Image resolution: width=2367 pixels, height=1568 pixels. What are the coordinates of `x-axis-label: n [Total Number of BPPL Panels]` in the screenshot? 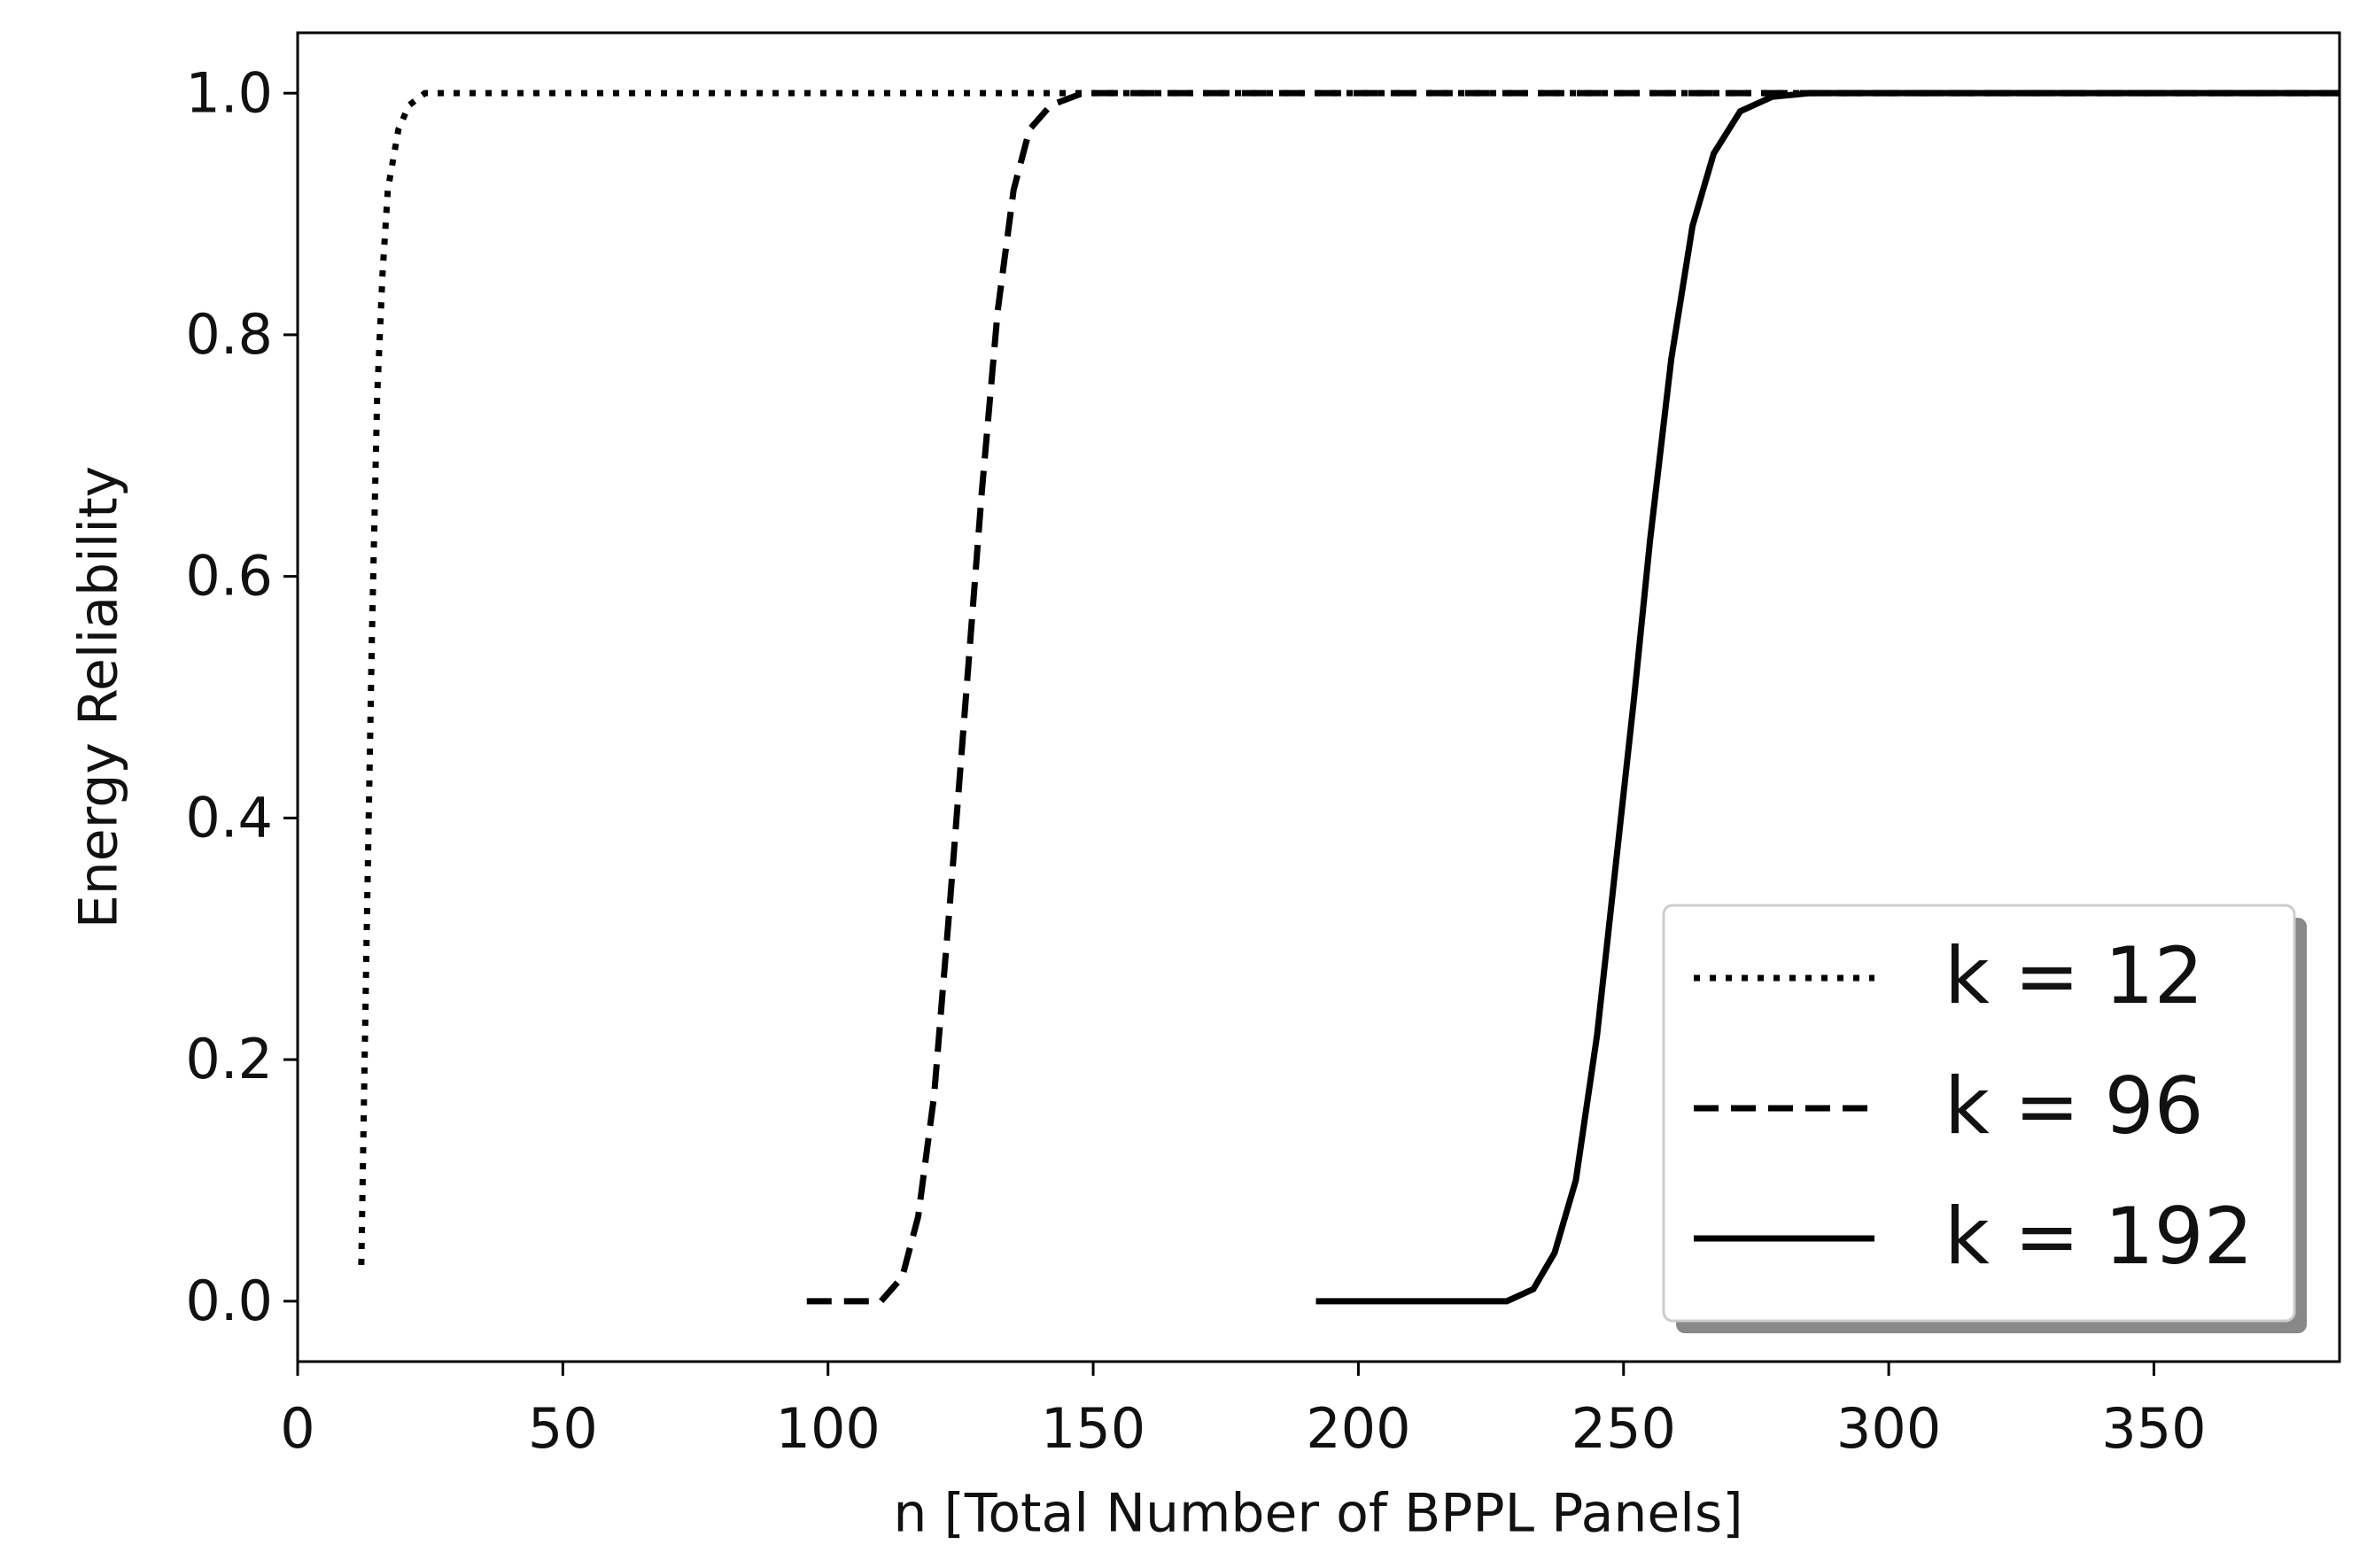 It's located at (1317, 1514).